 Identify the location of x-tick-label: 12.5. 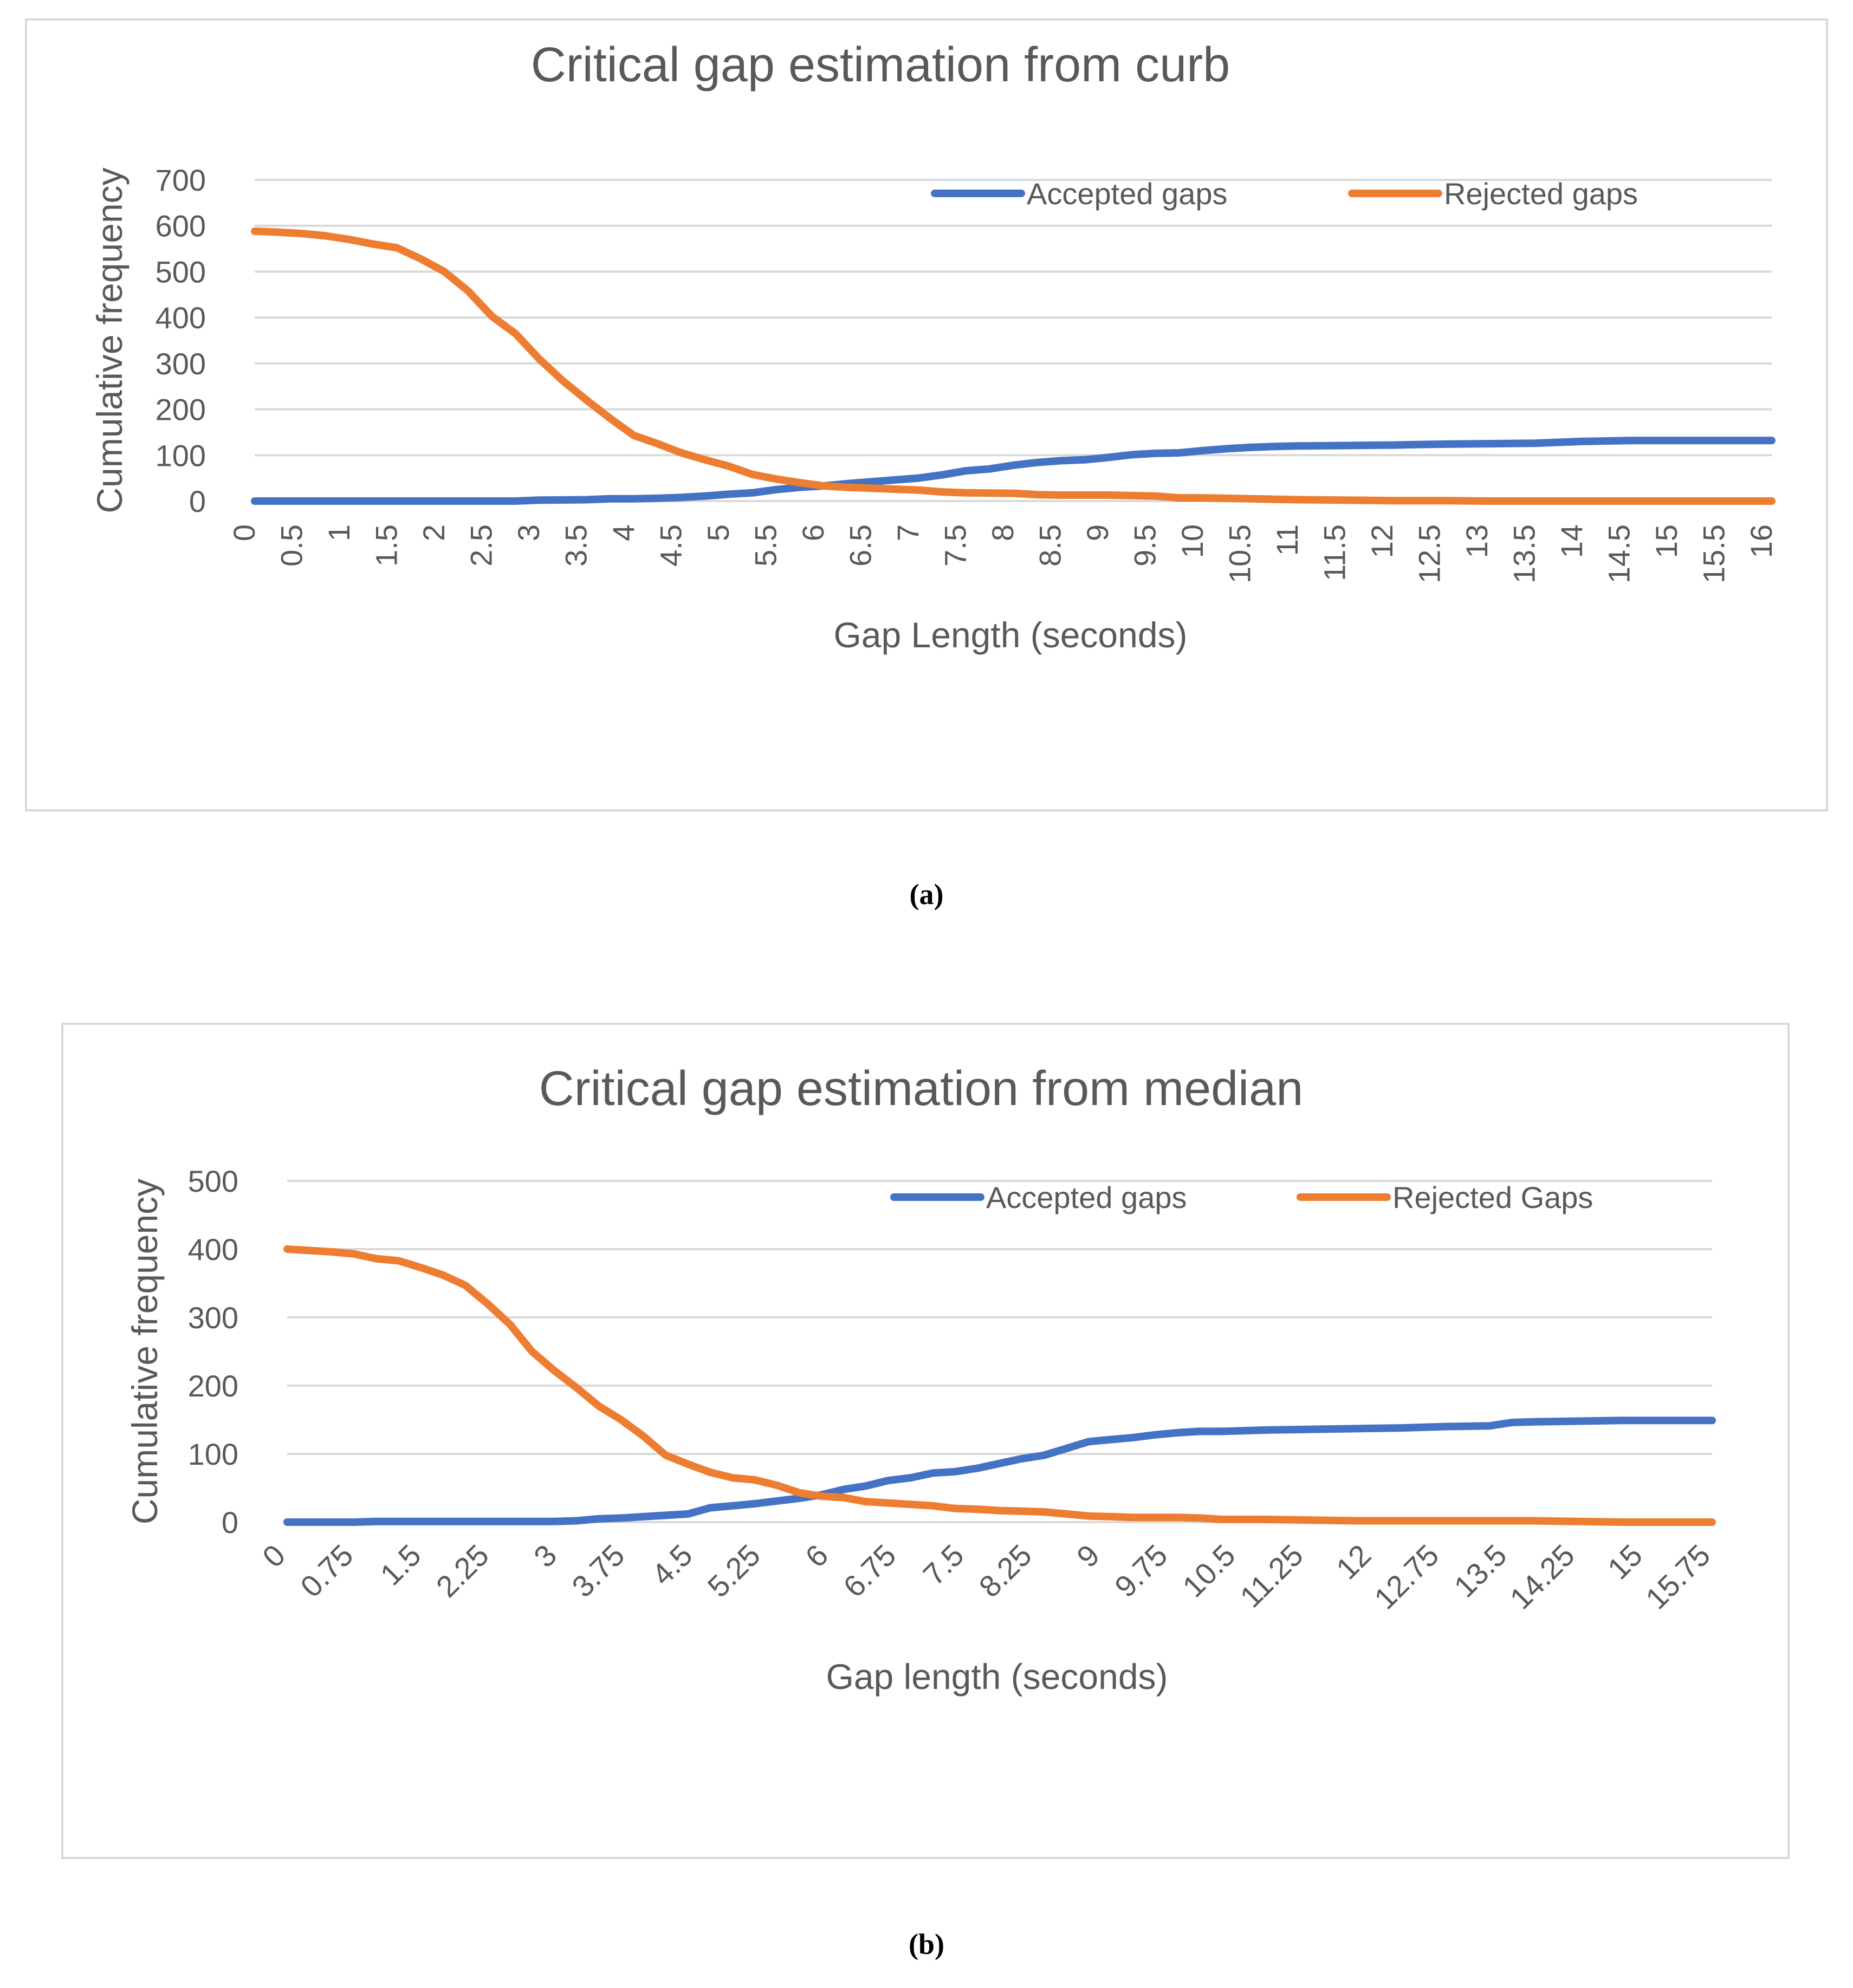
(1430, 553).